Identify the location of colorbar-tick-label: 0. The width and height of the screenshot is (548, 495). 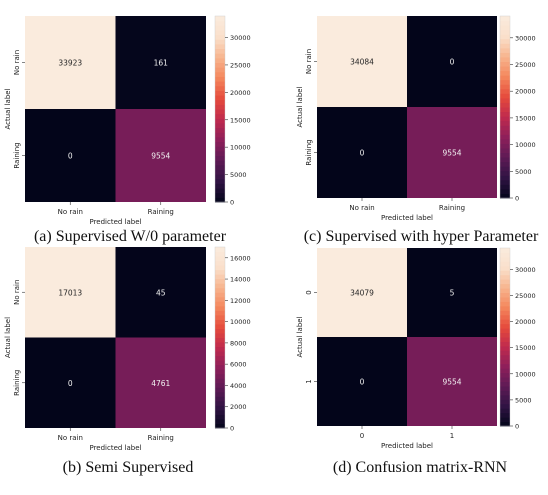
(232, 429).